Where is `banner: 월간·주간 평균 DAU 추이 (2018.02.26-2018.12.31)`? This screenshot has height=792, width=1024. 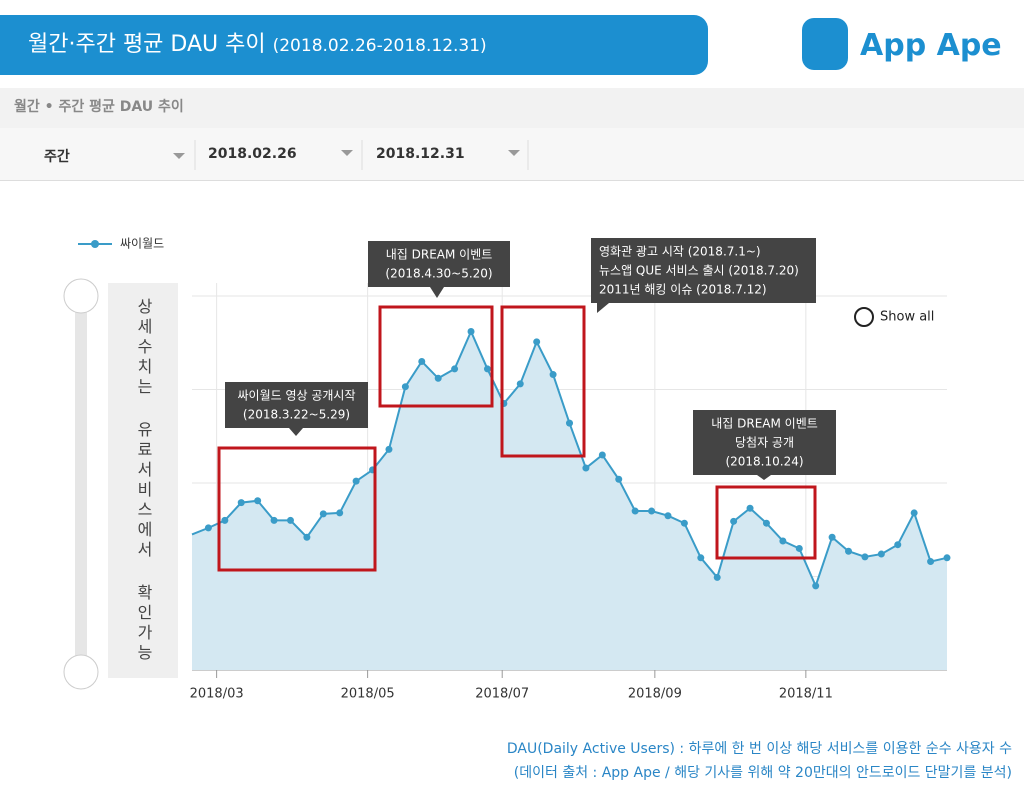 banner: 월간·주간 평균 DAU 추이 (2018.02.26-2018.12.31) is located at coordinates (354, 45).